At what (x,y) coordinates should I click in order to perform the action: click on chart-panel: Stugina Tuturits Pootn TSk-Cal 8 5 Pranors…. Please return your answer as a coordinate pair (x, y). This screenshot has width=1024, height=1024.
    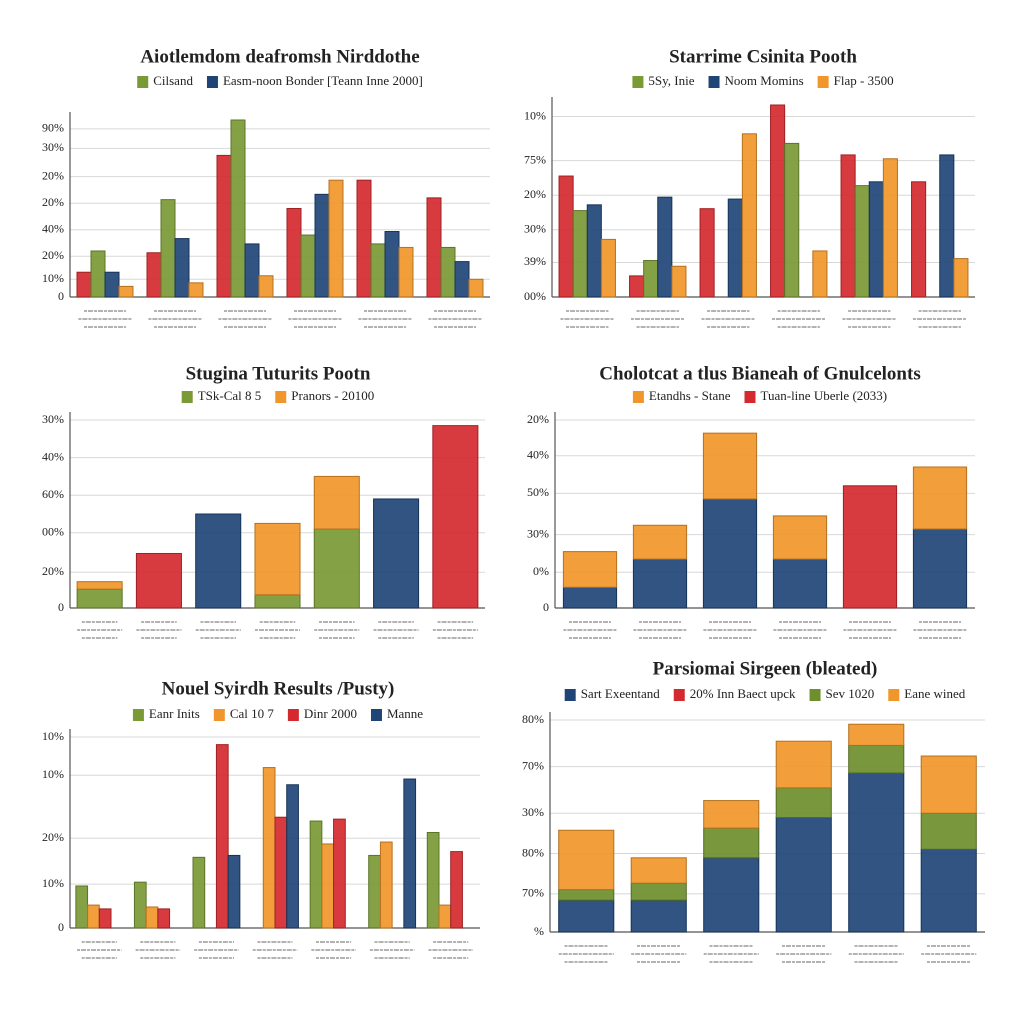
    Looking at the image, I should click on (263, 501).